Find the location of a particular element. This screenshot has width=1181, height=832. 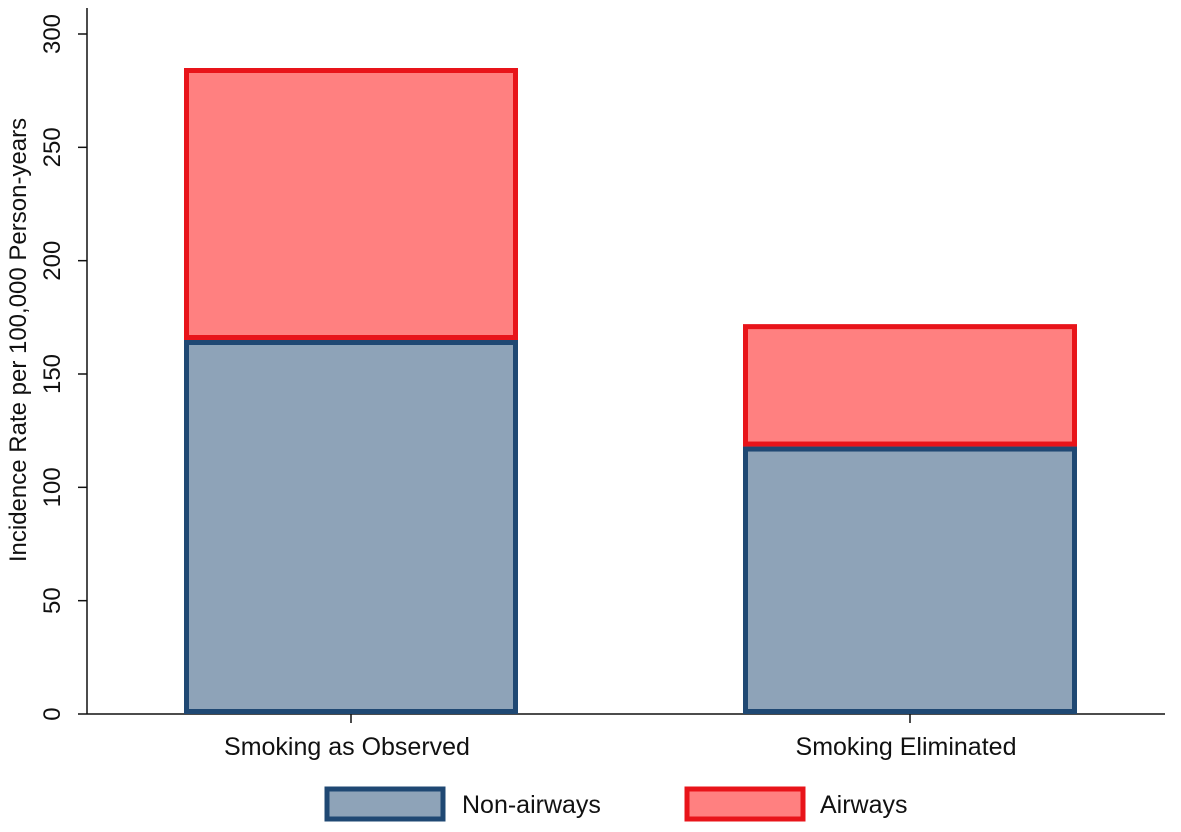

y-axis-title: Incidence Rate per 100,000 Person-years is located at coordinates (18, 340).